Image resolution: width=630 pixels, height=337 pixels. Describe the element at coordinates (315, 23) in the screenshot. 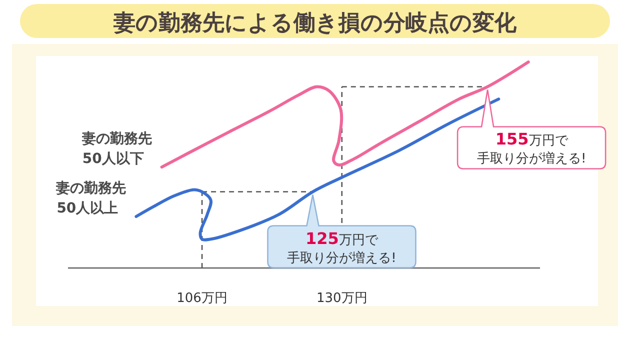

I see `chart-title: 妻の勤務先による働き損の分岐点の変化` at that location.